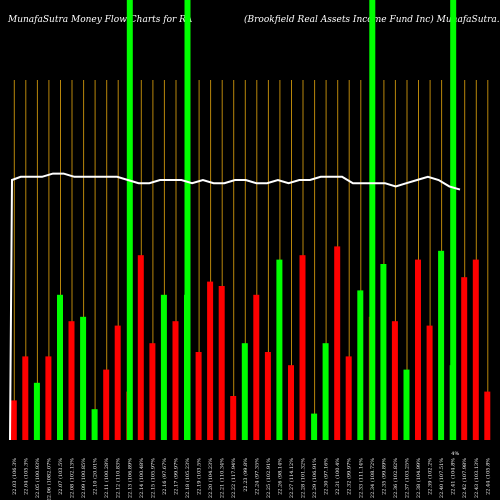 Image resolution: width=500 pixels, height=500 pixels. What do you see at coordinates (95, 476) in the screenshot?
I see `x-tick-label: 22.10 (20.01%` at bounding box center [95, 476].